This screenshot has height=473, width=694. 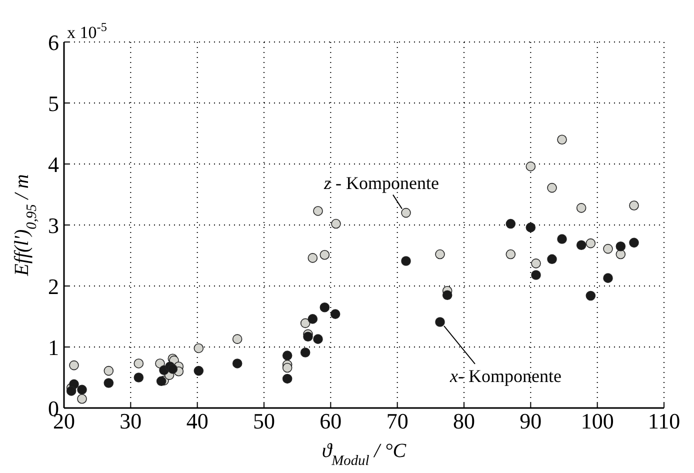 What do you see at coordinates (53, 347) in the screenshot?
I see `y-tick-label: 1` at bounding box center [53, 347].